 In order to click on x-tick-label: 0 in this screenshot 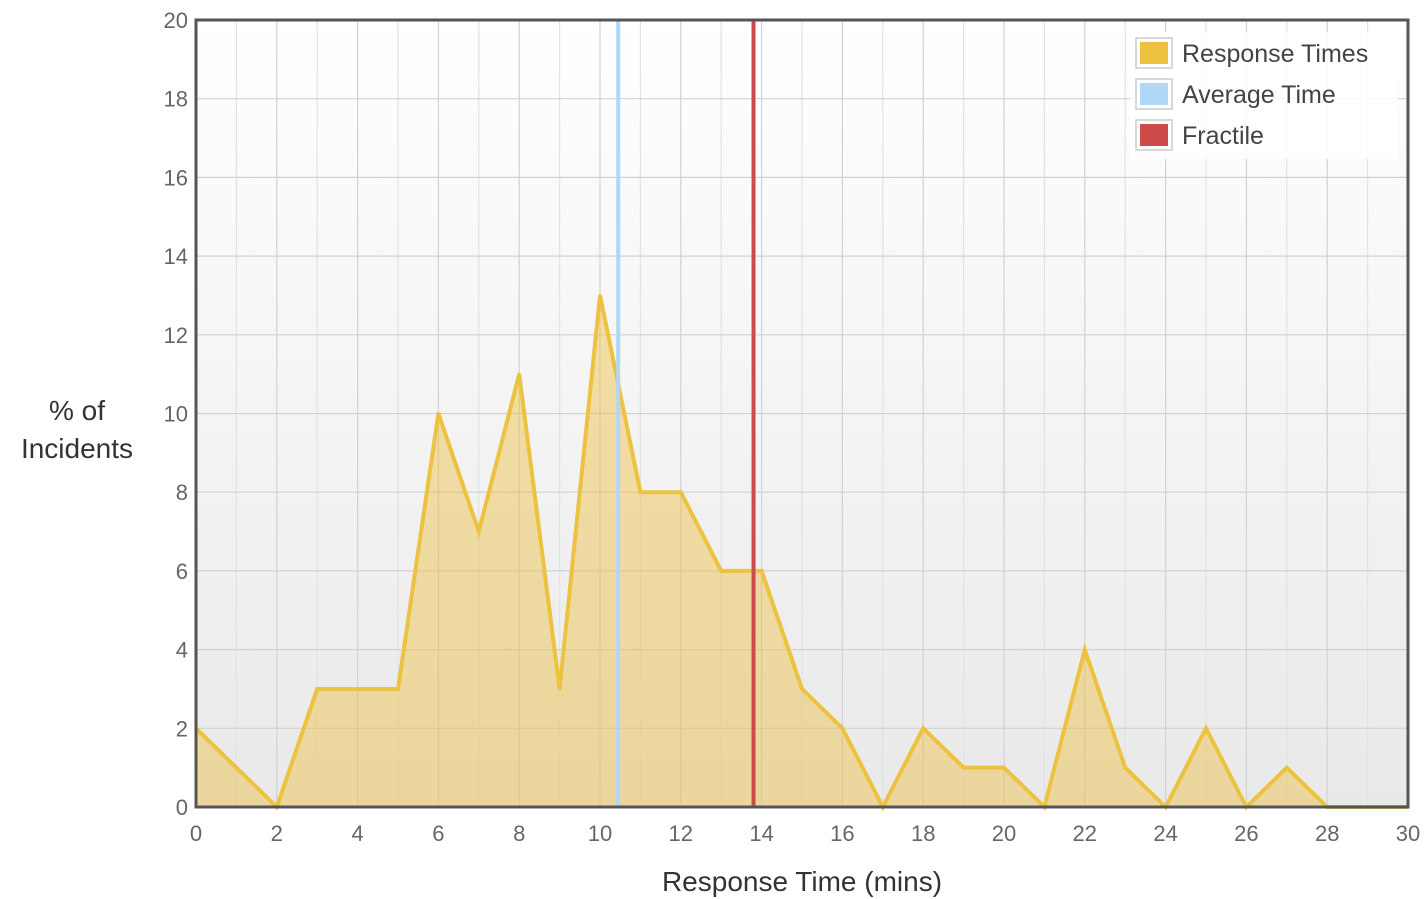, I will do `click(196, 833)`.